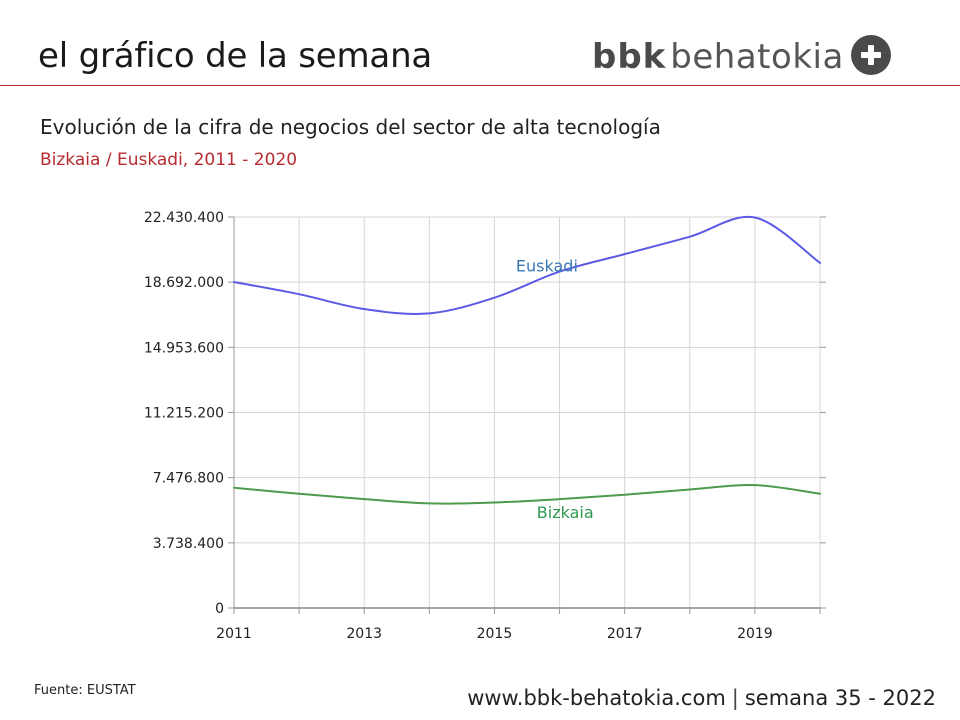  Describe the element at coordinates (234, 634) in the screenshot. I see `x-tick-label: 2011` at that location.